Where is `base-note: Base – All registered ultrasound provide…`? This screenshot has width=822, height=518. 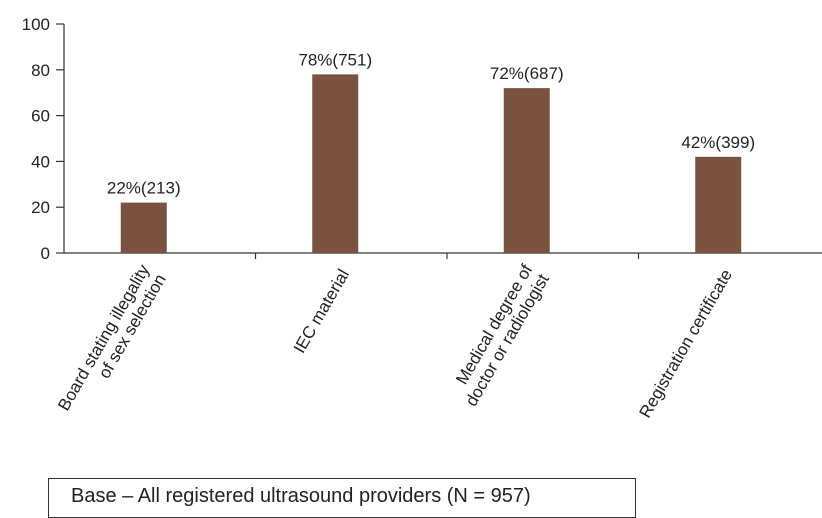
base-note: Base – All registered ultrasound provide… is located at coordinates (342, 498).